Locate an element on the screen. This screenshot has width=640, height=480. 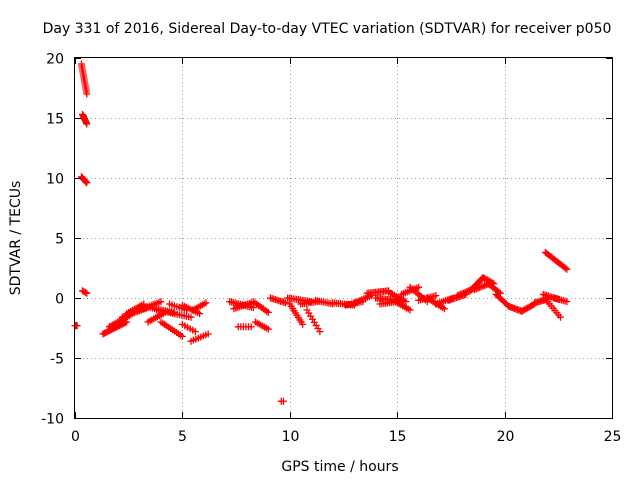
y-tick-label: -5 is located at coordinates (57, 360).